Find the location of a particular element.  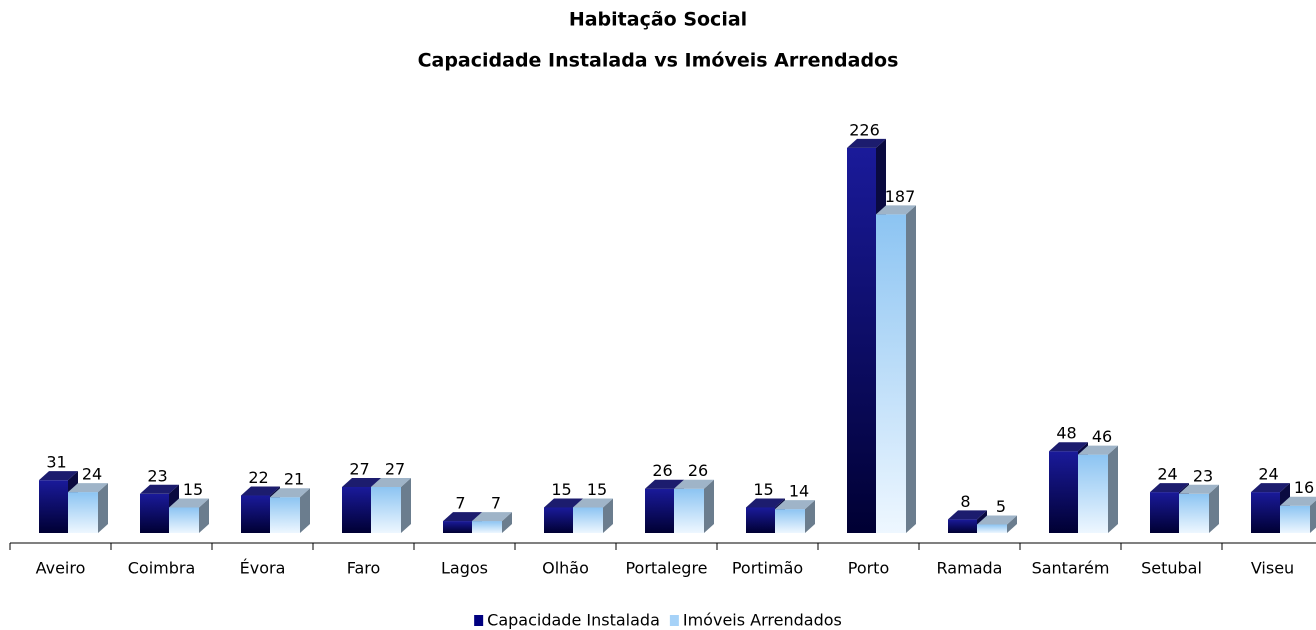

value-label: 21 is located at coordinates (294, 479).